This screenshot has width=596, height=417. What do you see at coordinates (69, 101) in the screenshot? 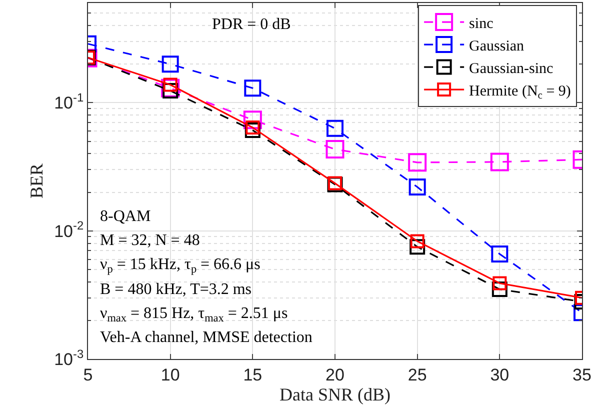
I see `y-tick-label: 10$^{-1}$` at bounding box center [69, 101].